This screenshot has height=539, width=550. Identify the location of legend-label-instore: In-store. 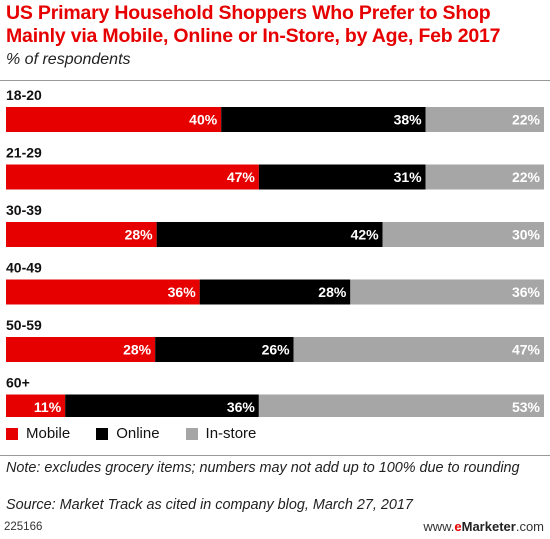
(231, 433).